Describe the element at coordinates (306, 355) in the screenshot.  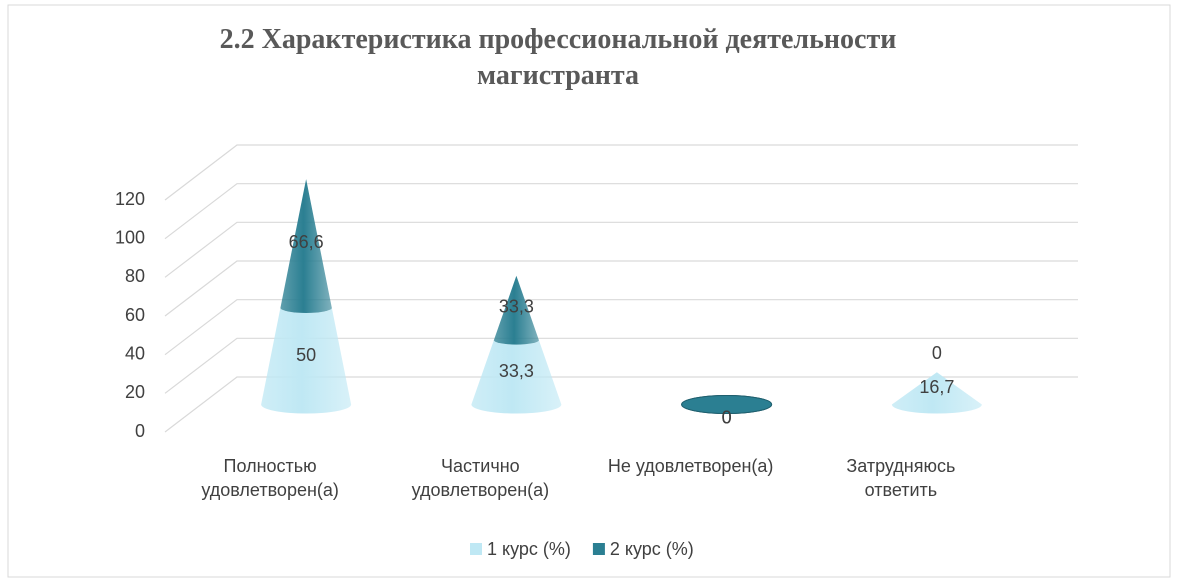
I see `data-label: 50` at that location.